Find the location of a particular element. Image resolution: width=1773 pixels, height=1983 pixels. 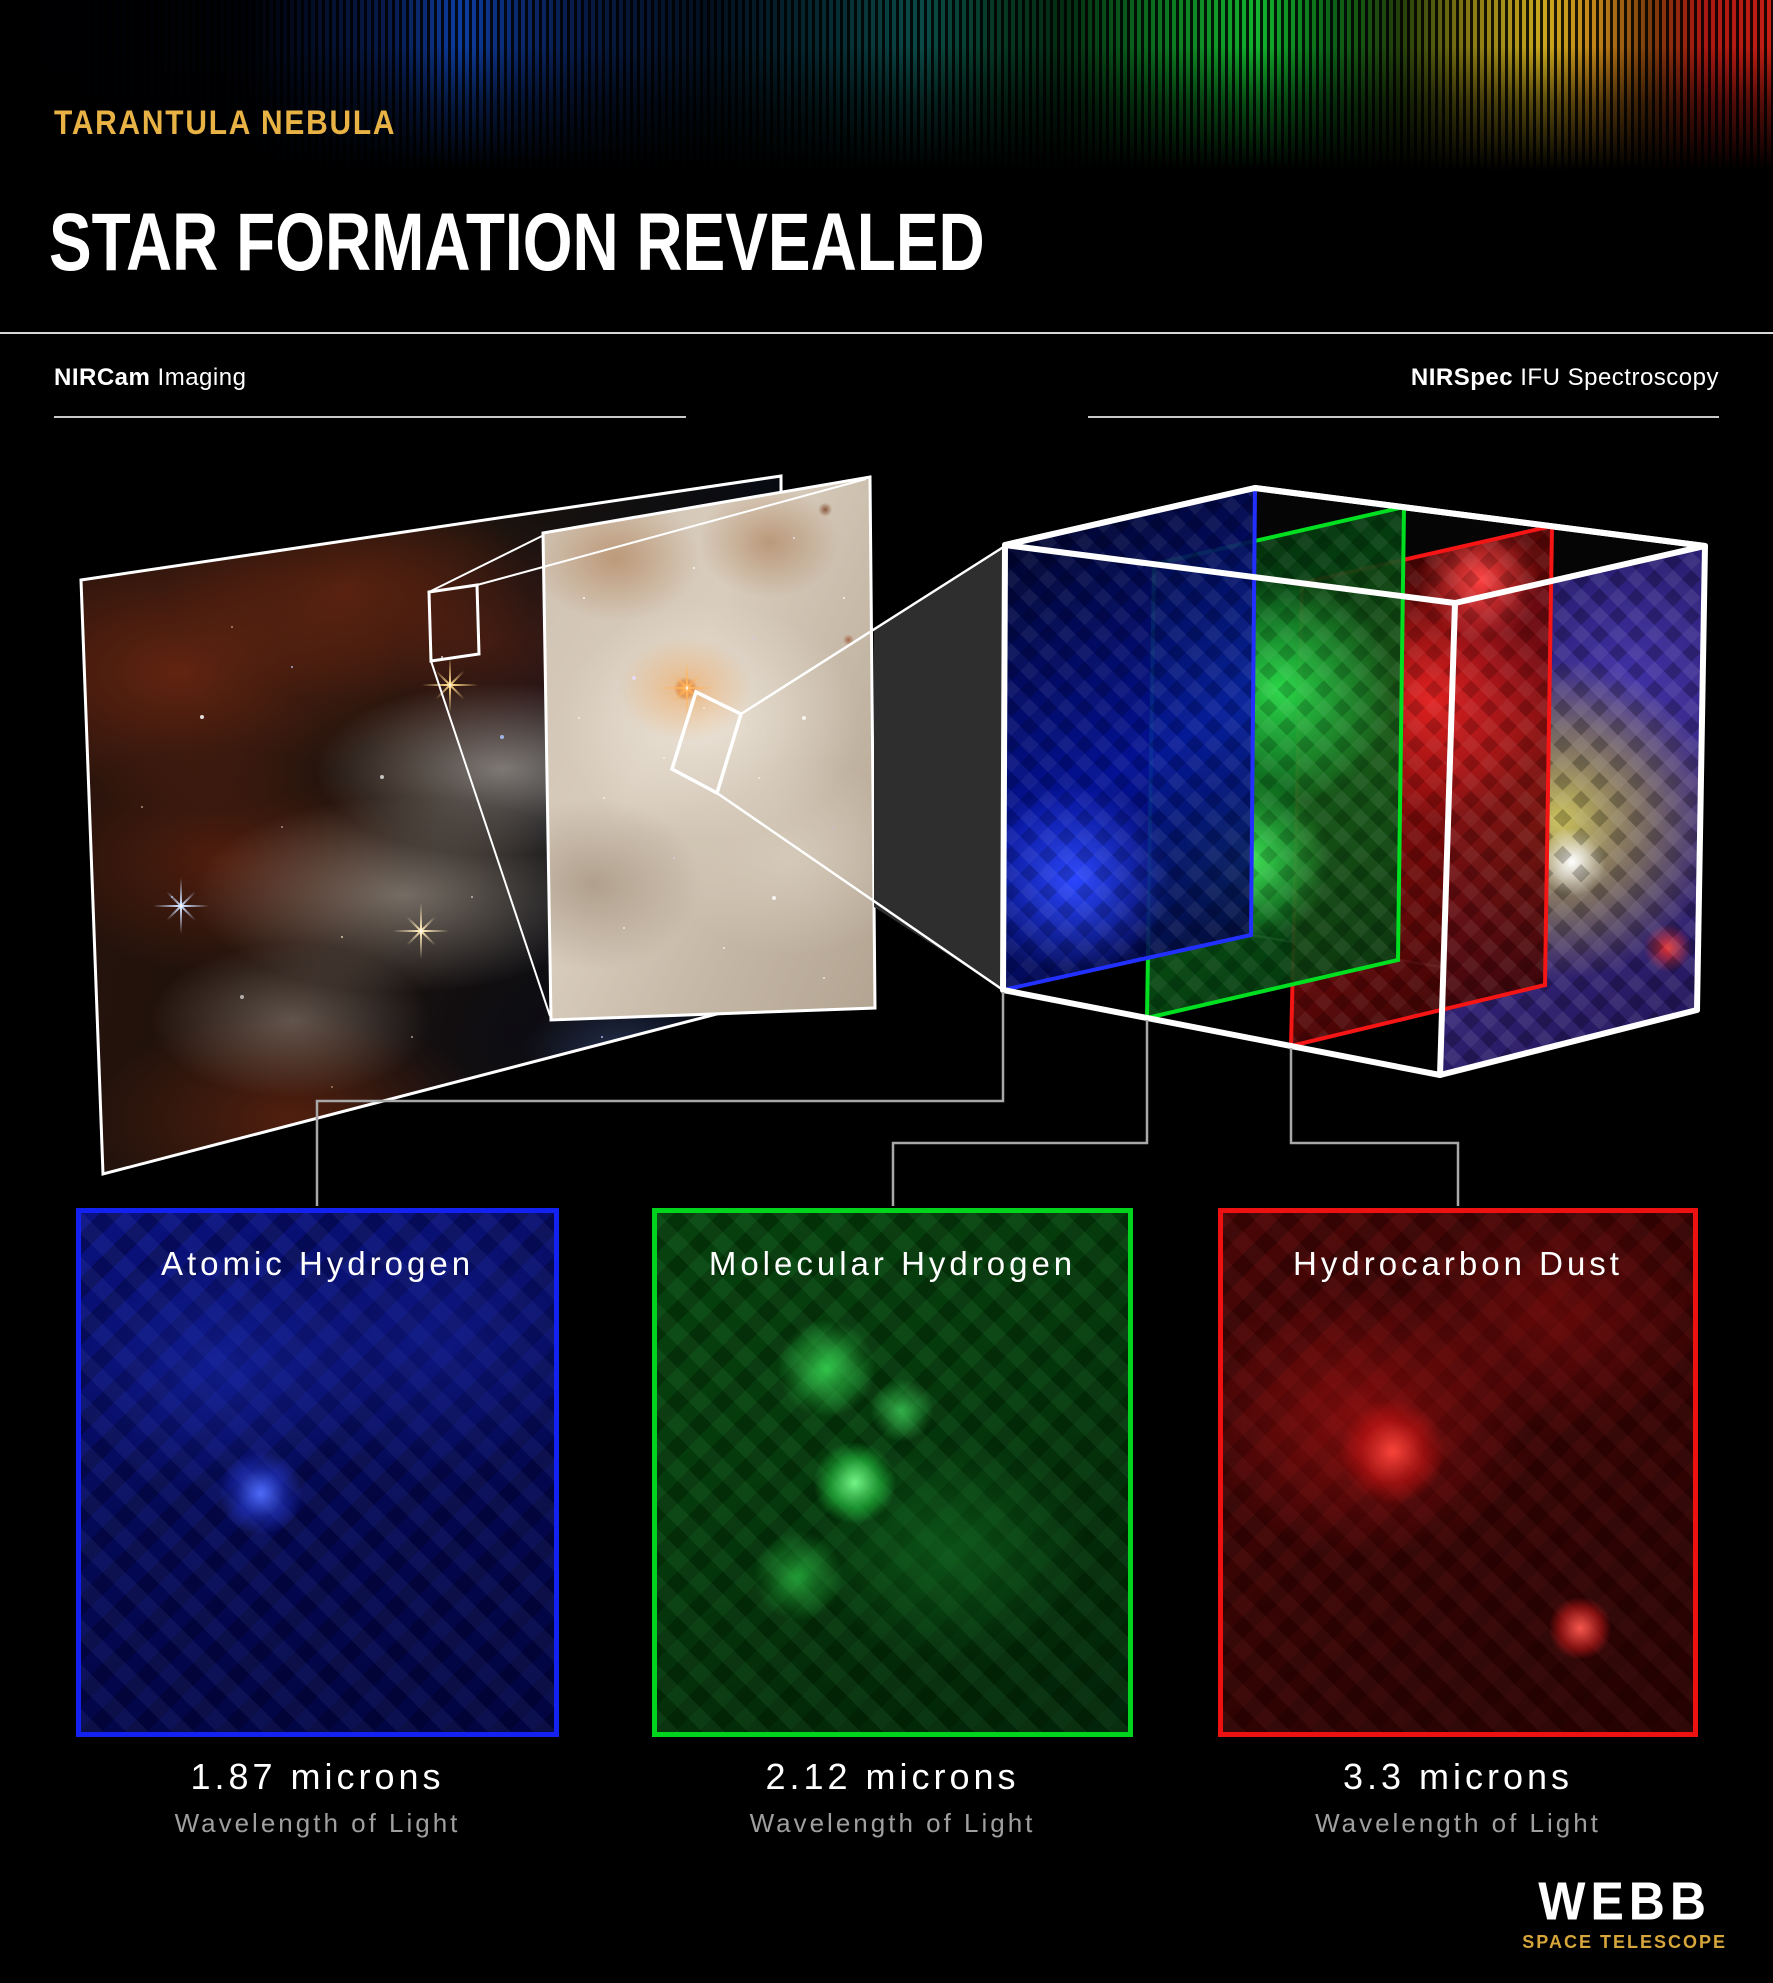

nirspec-label-rest: IFU Spectroscopy is located at coordinates (1616, 377).